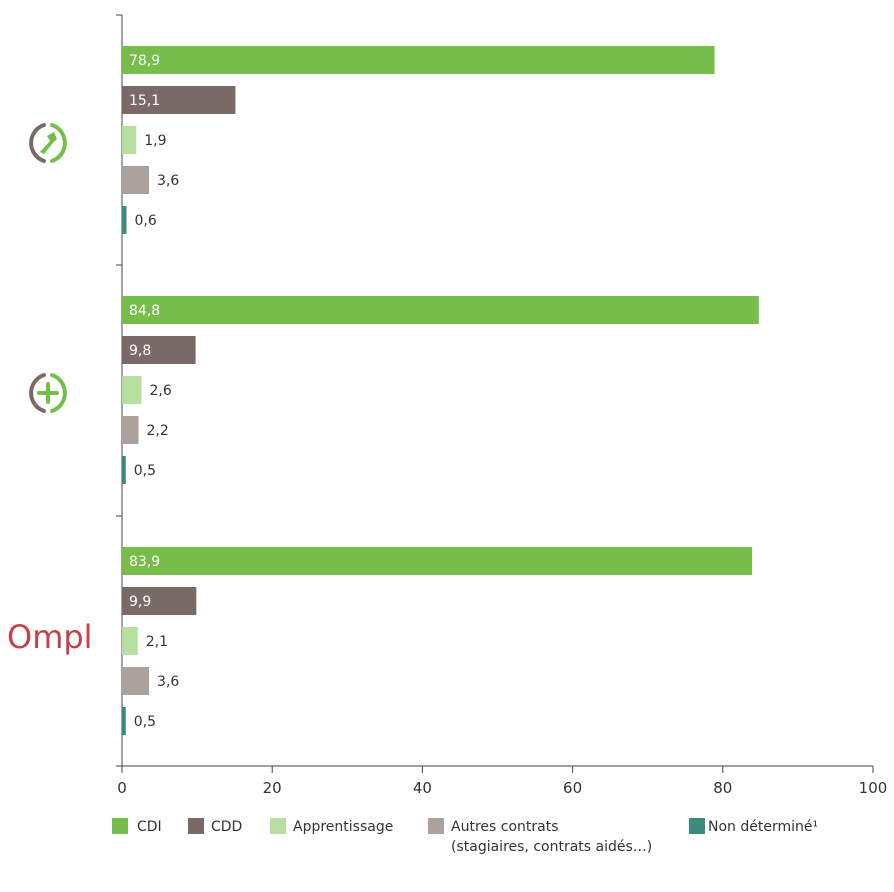 The width and height of the screenshot is (894, 892). Describe the element at coordinates (149, 827) in the screenshot. I see `legend-label: CDI` at that location.